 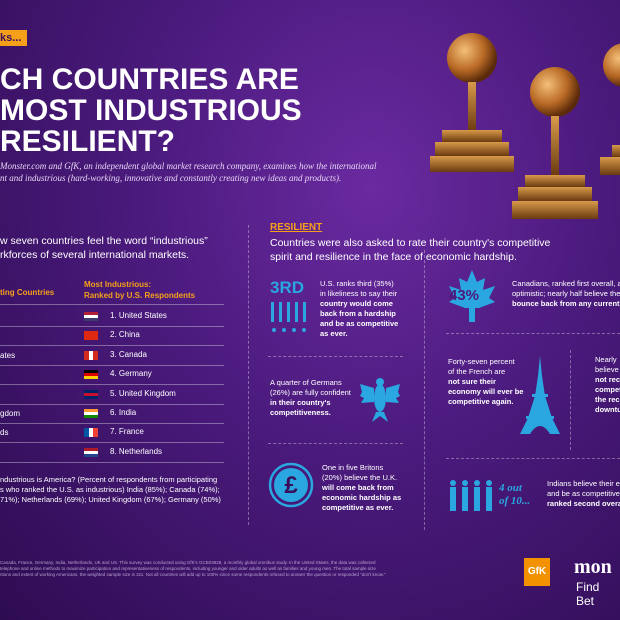 What do you see at coordinates (472, 381) in the screenshot?
I see `text-line: not sure their` at bounding box center [472, 381].